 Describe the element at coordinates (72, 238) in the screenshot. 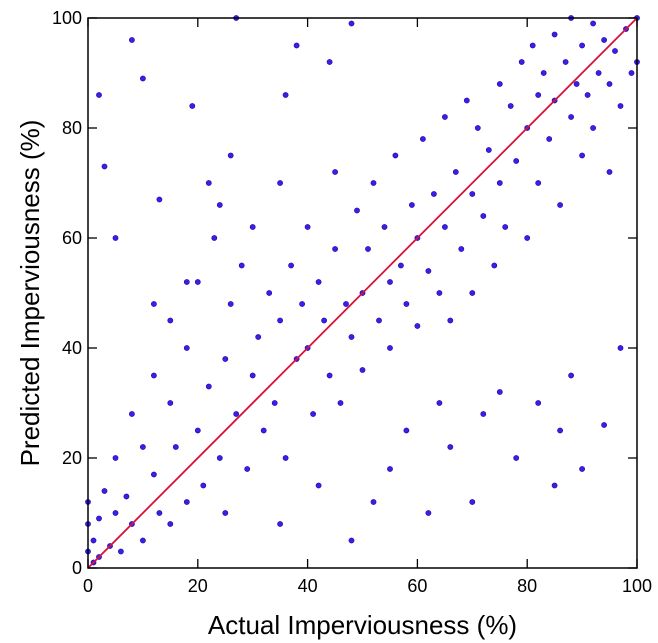

I see `y-tick-label: 60` at that location.